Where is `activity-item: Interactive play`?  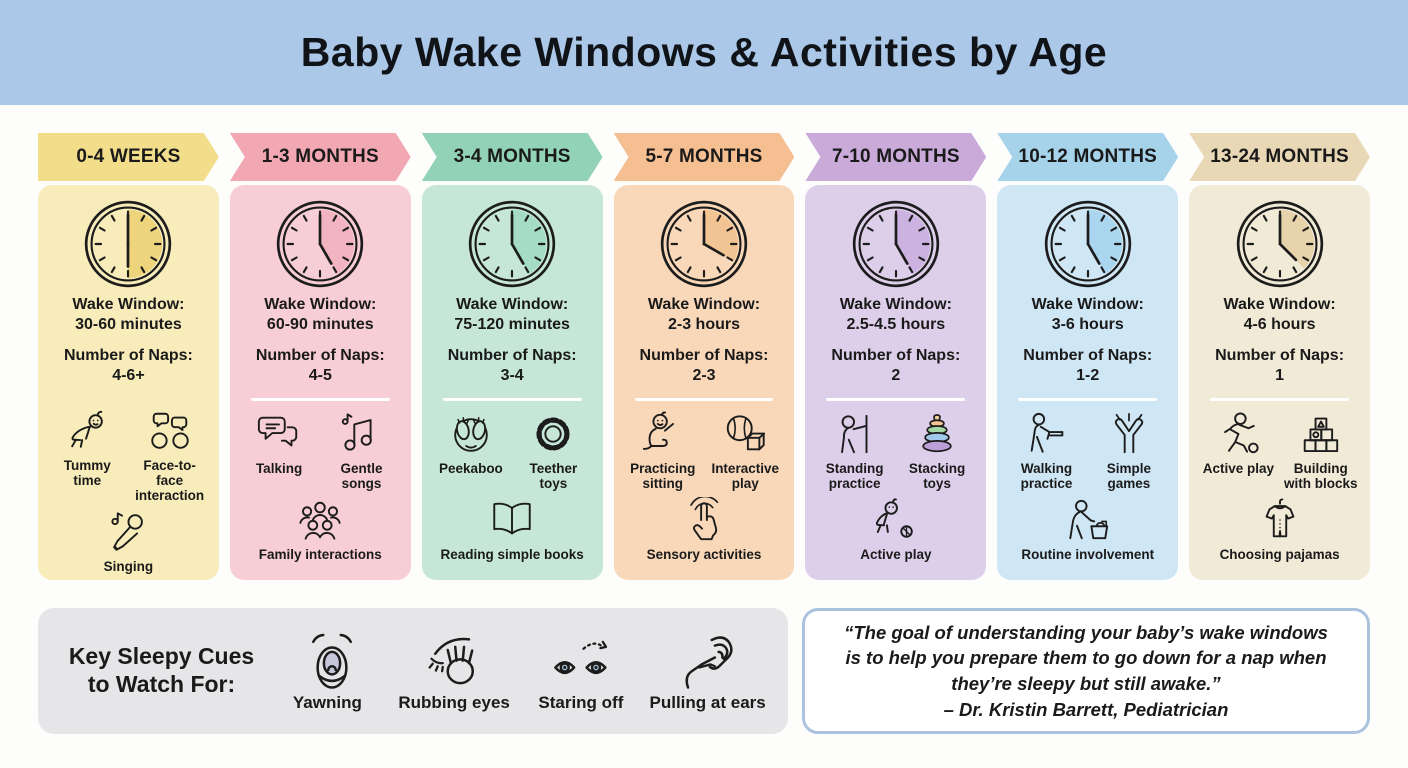
activity-item: Interactive play is located at coordinates (745, 451).